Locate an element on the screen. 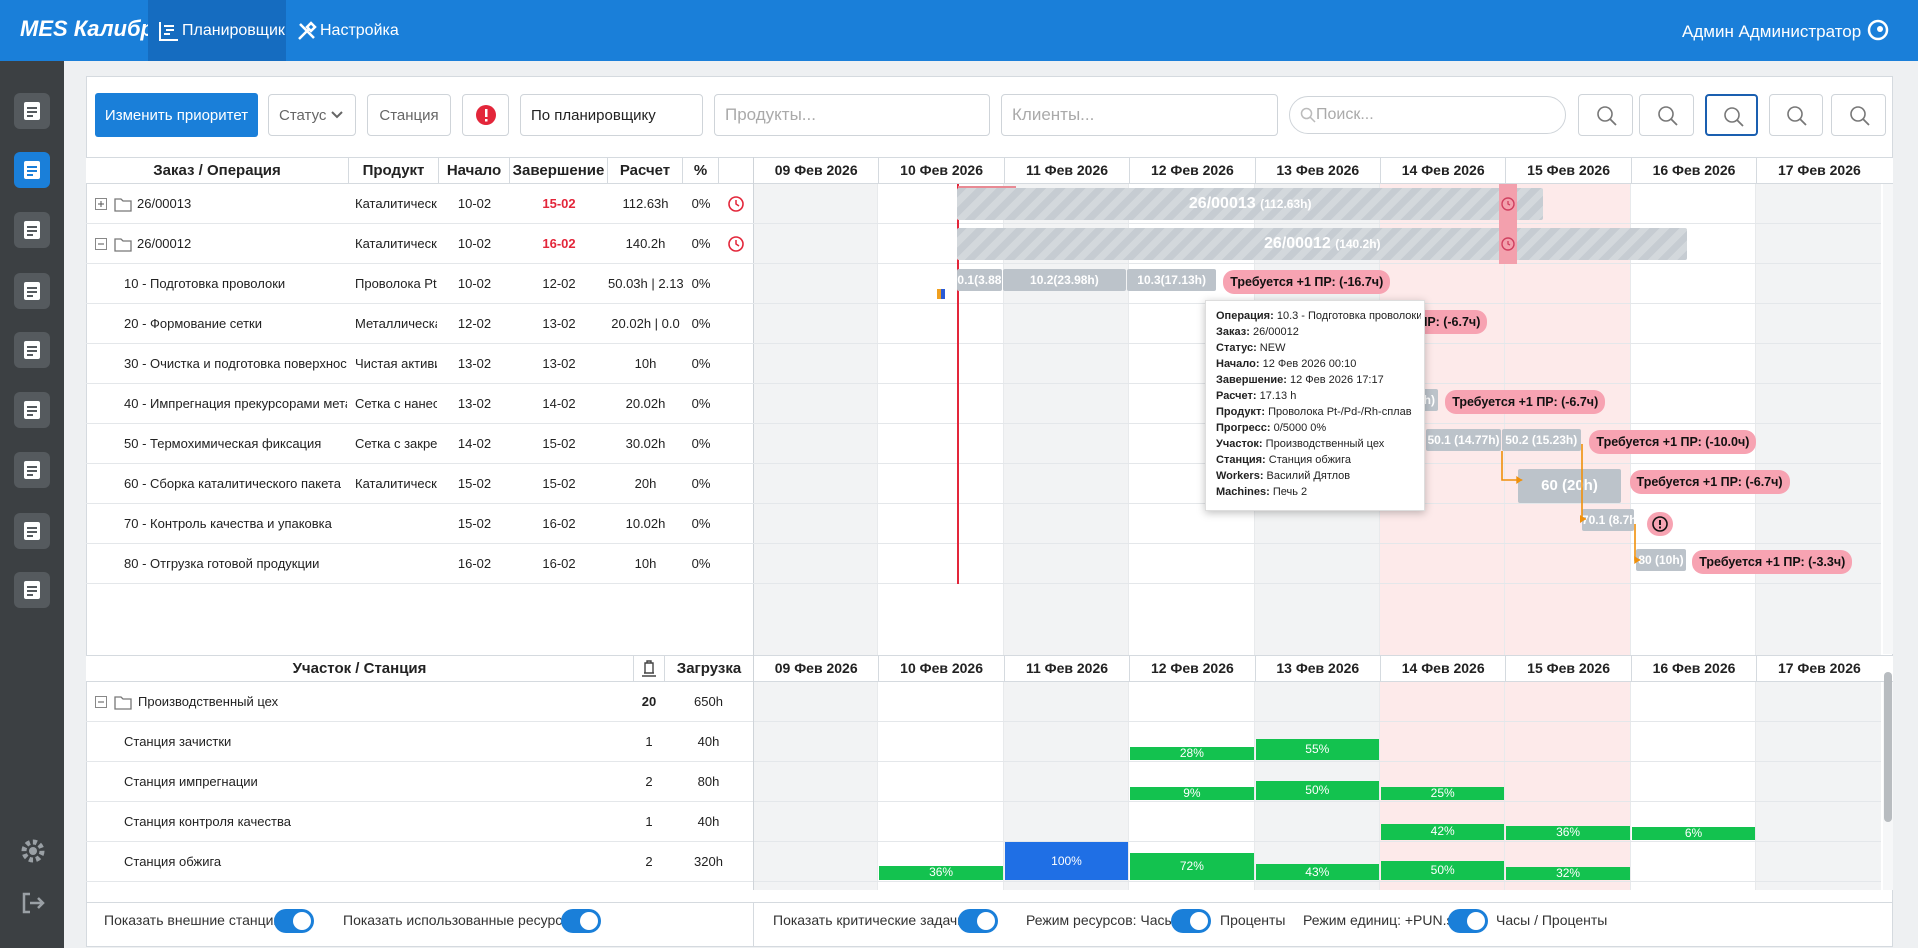 The height and width of the screenshot is (948, 1918). tab: Планировщик is located at coordinates (233, 30).